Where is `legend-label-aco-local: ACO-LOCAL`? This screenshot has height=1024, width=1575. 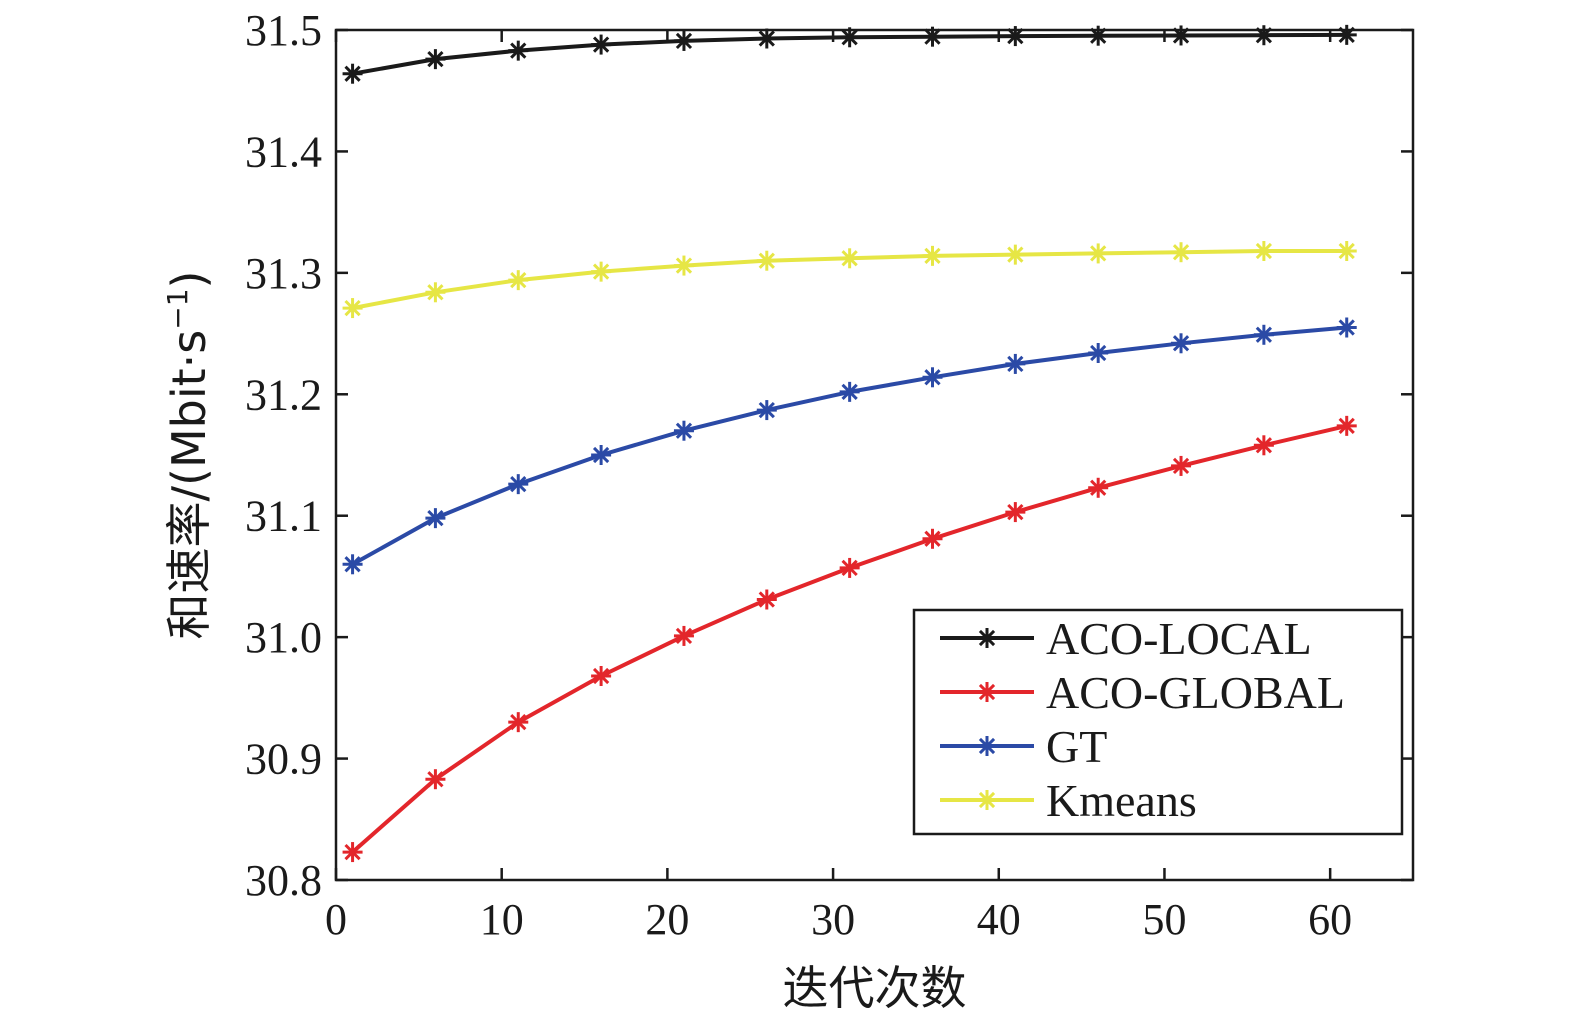 legend-label-aco-local: ACO-LOCAL is located at coordinates (1179, 638).